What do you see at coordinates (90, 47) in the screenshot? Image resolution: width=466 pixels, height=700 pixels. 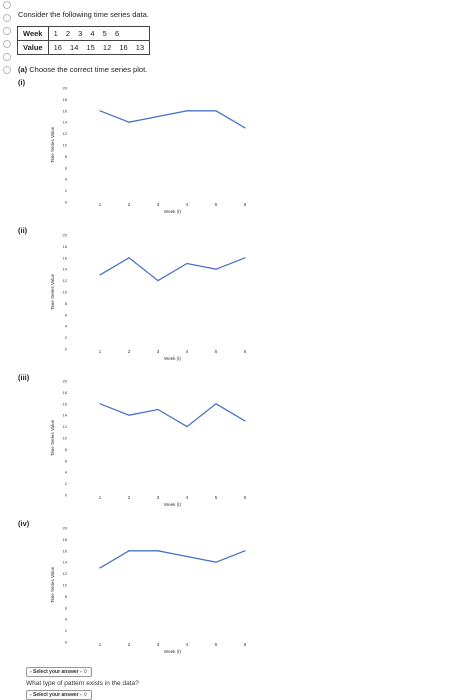 I see `table-cell: 15` at bounding box center [90, 47].